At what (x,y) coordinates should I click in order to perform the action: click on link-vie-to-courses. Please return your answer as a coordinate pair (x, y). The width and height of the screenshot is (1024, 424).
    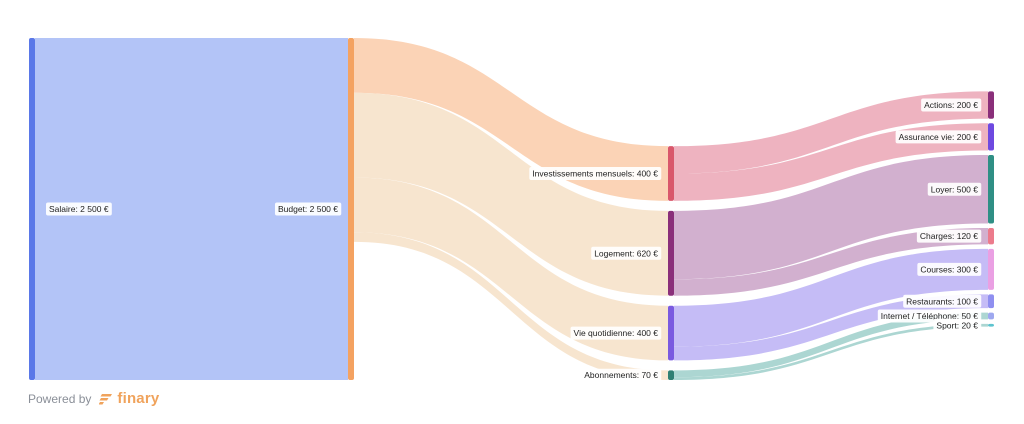
    Looking at the image, I should click on (831, 297).